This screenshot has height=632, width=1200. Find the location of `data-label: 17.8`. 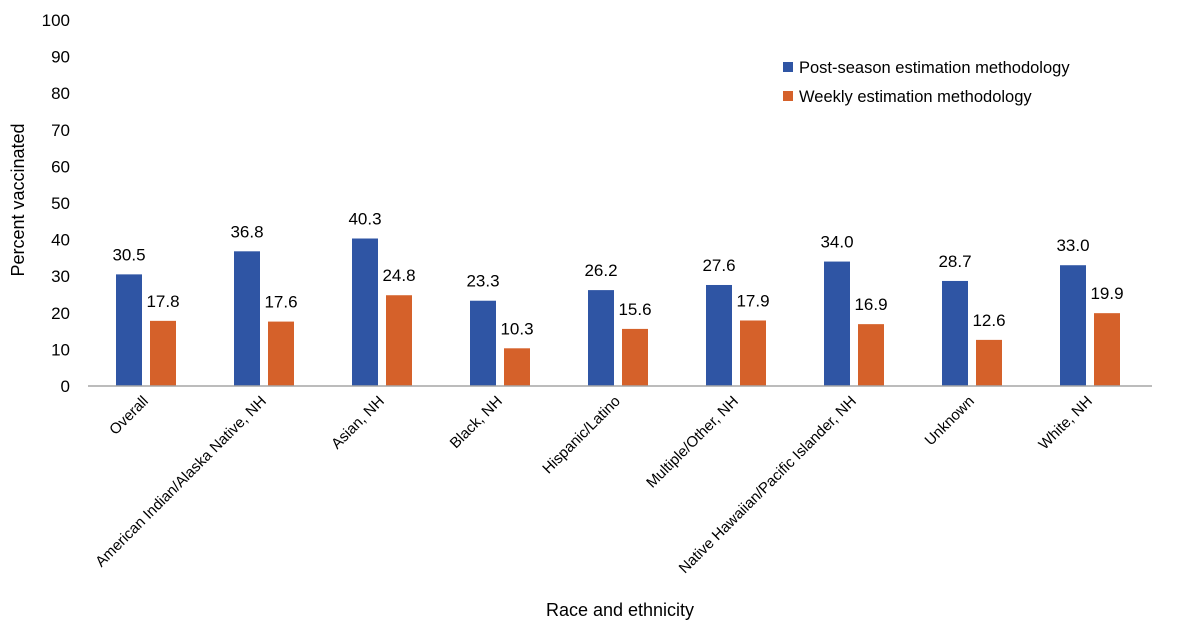

data-label: 17.8 is located at coordinates (162, 301).